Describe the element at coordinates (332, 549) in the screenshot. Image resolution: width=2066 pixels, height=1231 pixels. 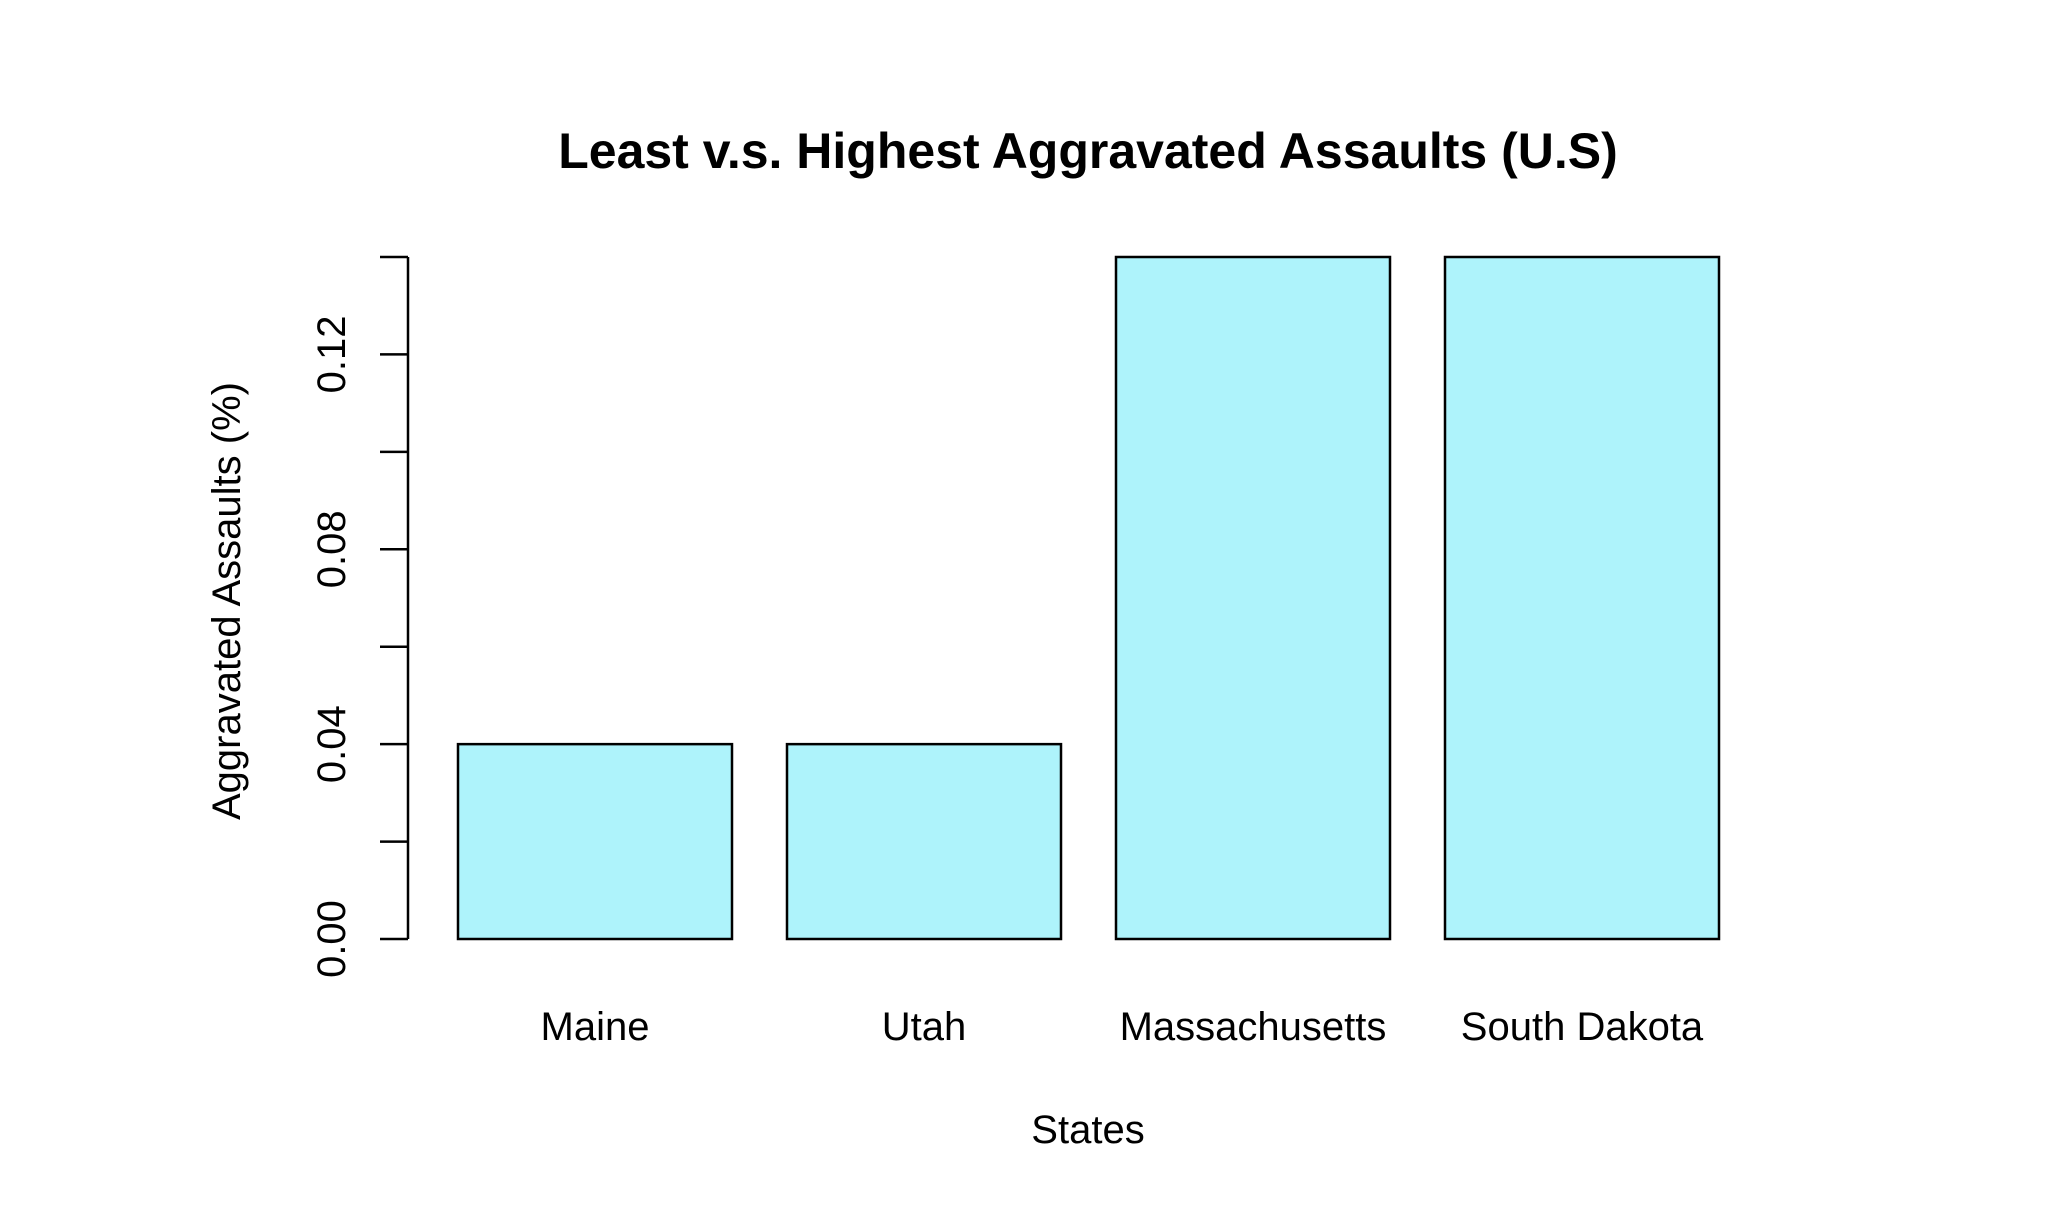
I see `y-tick-label: 0.08` at that location.